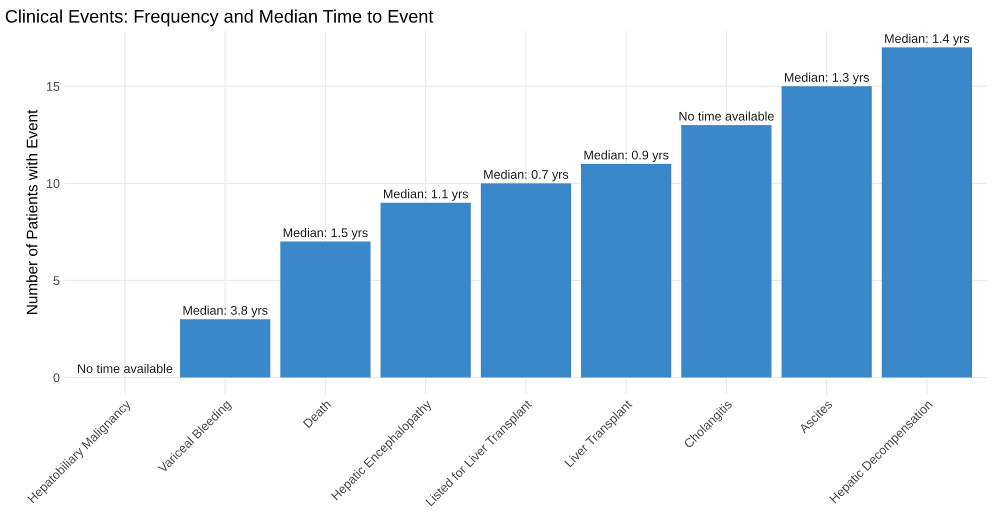 Image resolution: width=997 pixels, height=515 pixels. Describe the element at coordinates (56, 377) in the screenshot. I see `y-tick-label: 0` at that location.